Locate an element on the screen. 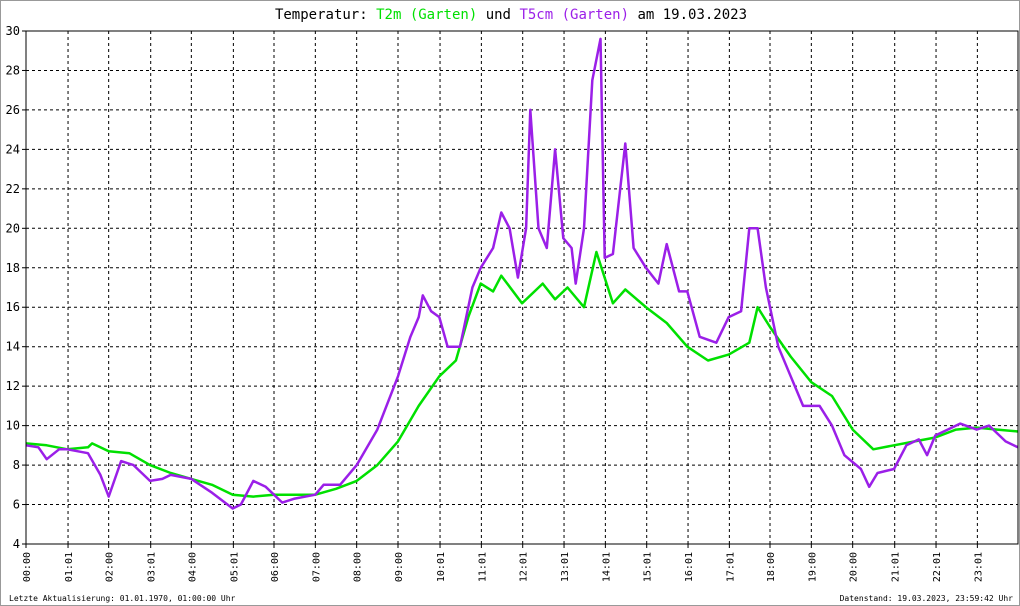  x-tick-label: 09:00 is located at coordinates (399, 567).